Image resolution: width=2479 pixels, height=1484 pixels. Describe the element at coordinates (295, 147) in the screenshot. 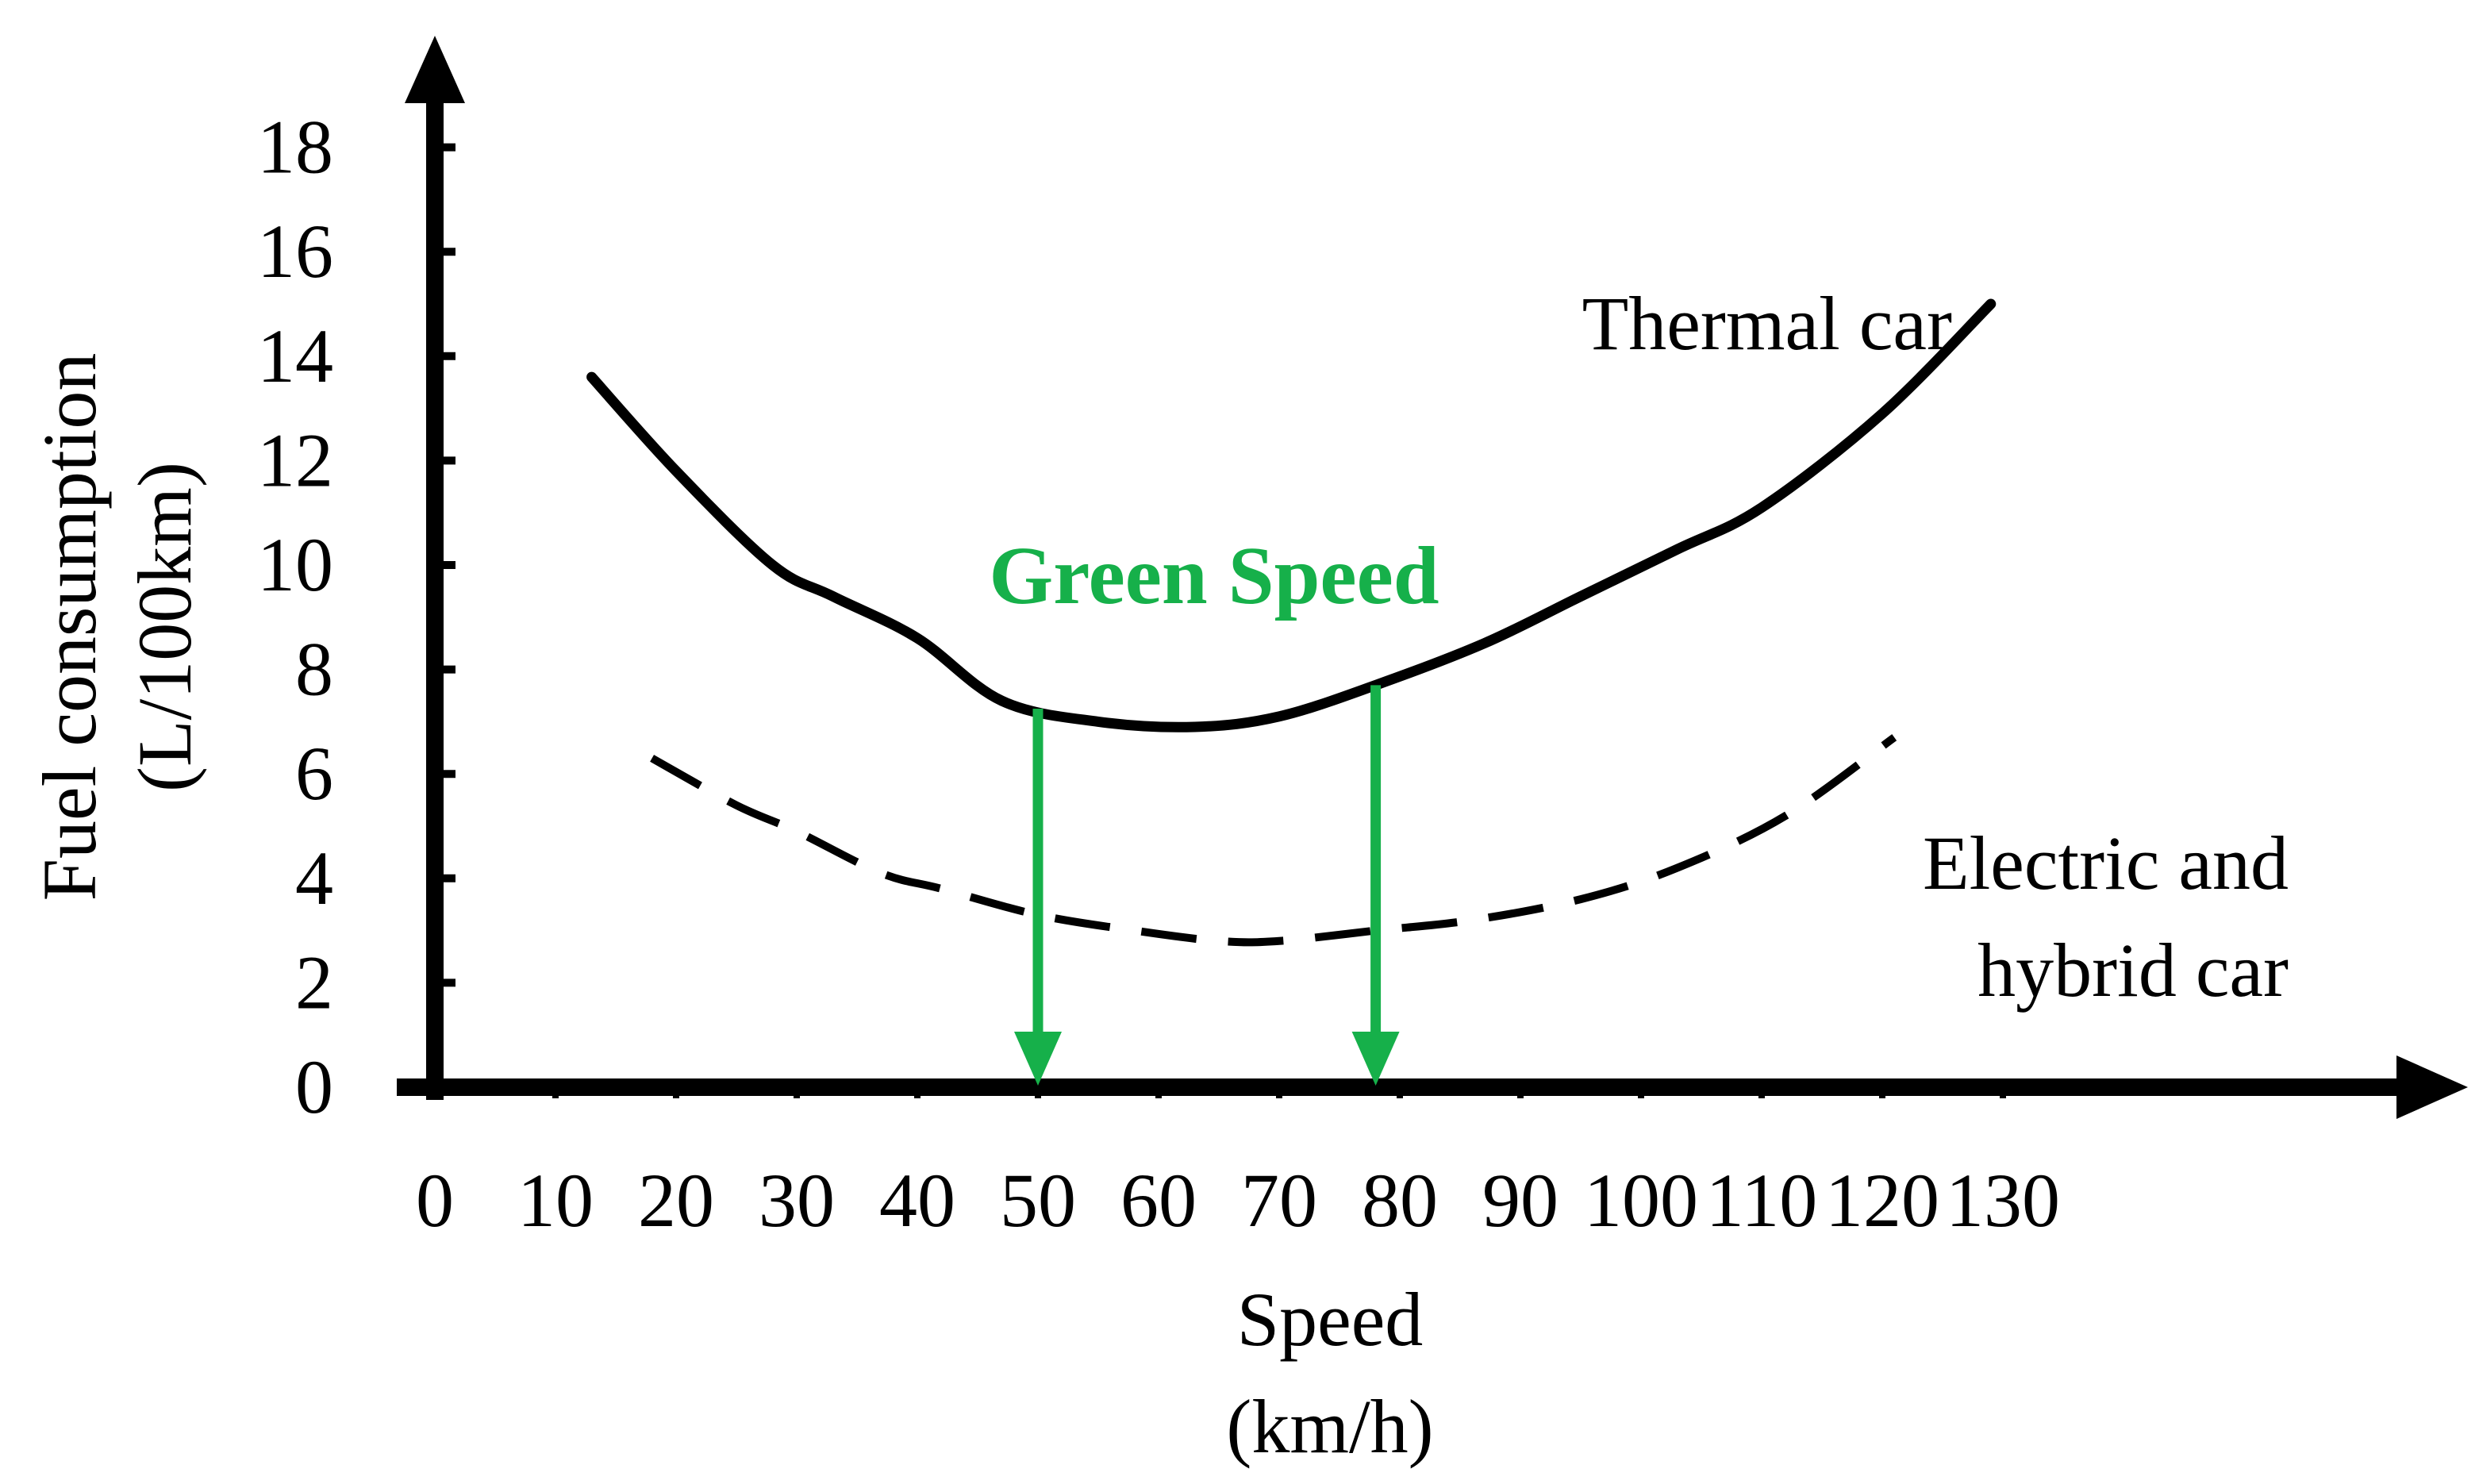

I see `y-tick-label: 18` at that location.